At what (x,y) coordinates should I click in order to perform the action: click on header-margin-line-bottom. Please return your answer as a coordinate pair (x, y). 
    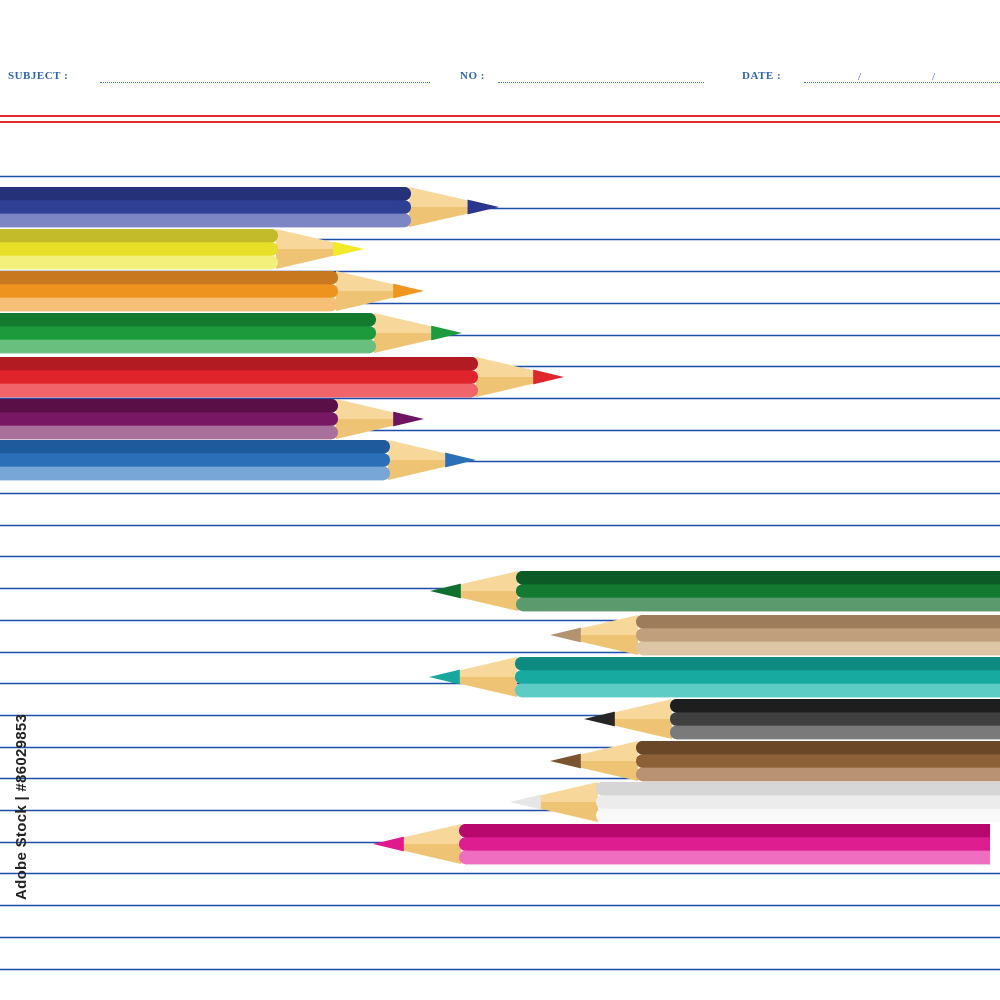
    Looking at the image, I should click on (500, 122).